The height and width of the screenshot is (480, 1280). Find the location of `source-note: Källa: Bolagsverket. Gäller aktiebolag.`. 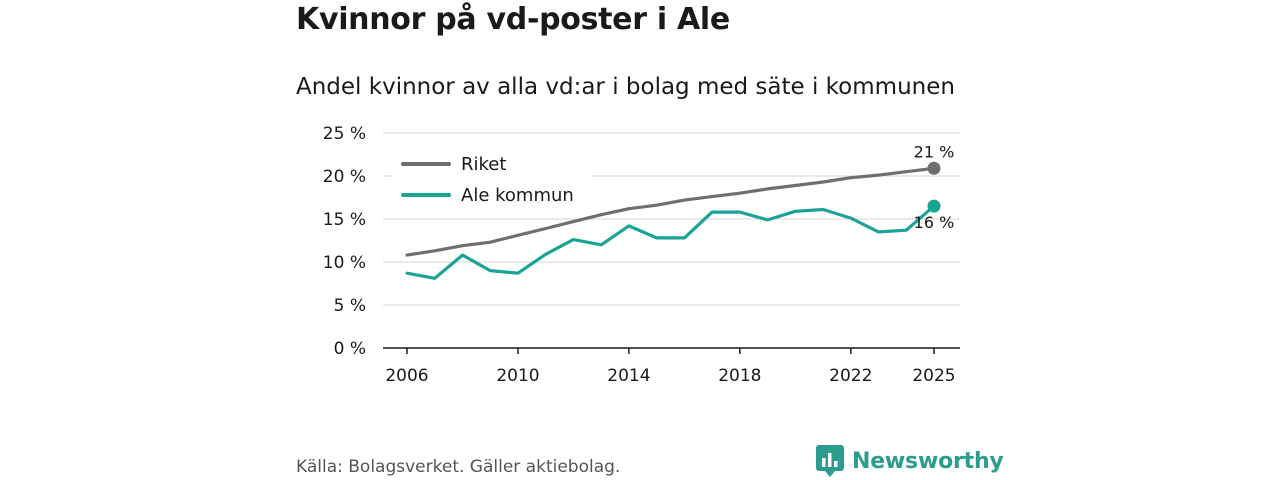

source-note: Källa: Bolagsverket. Gäller aktiebolag. is located at coordinates (458, 467).